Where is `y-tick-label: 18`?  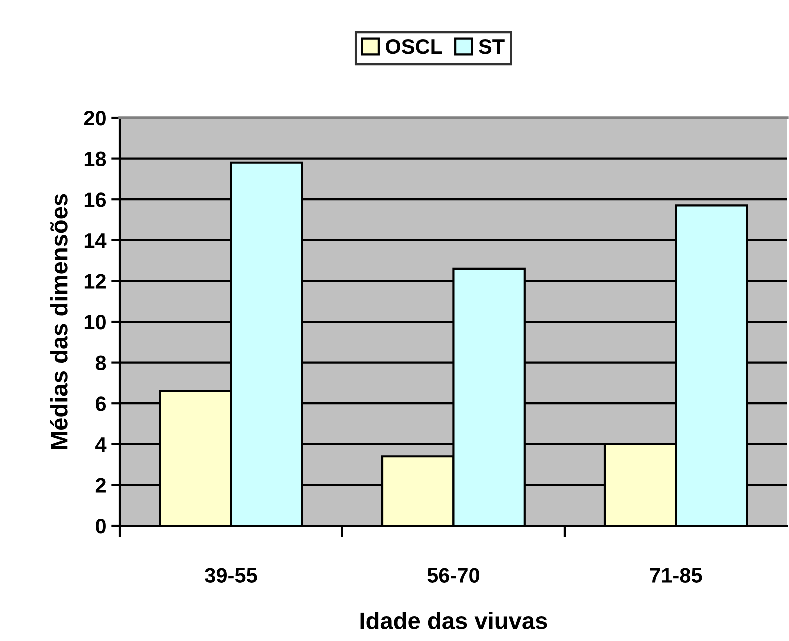 y-tick-label: 18 is located at coordinates (95, 159).